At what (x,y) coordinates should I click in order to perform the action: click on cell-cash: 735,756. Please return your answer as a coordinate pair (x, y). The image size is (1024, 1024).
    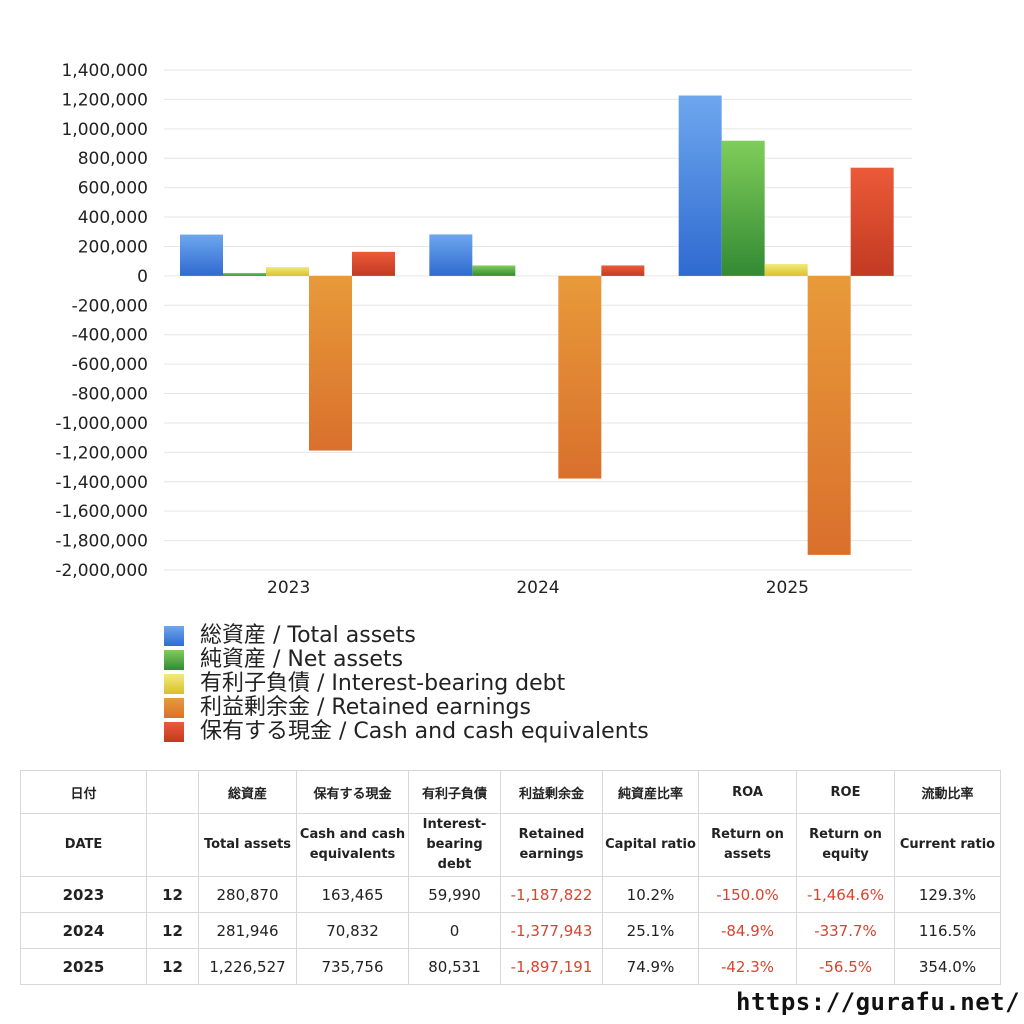
    Looking at the image, I should click on (352, 966).